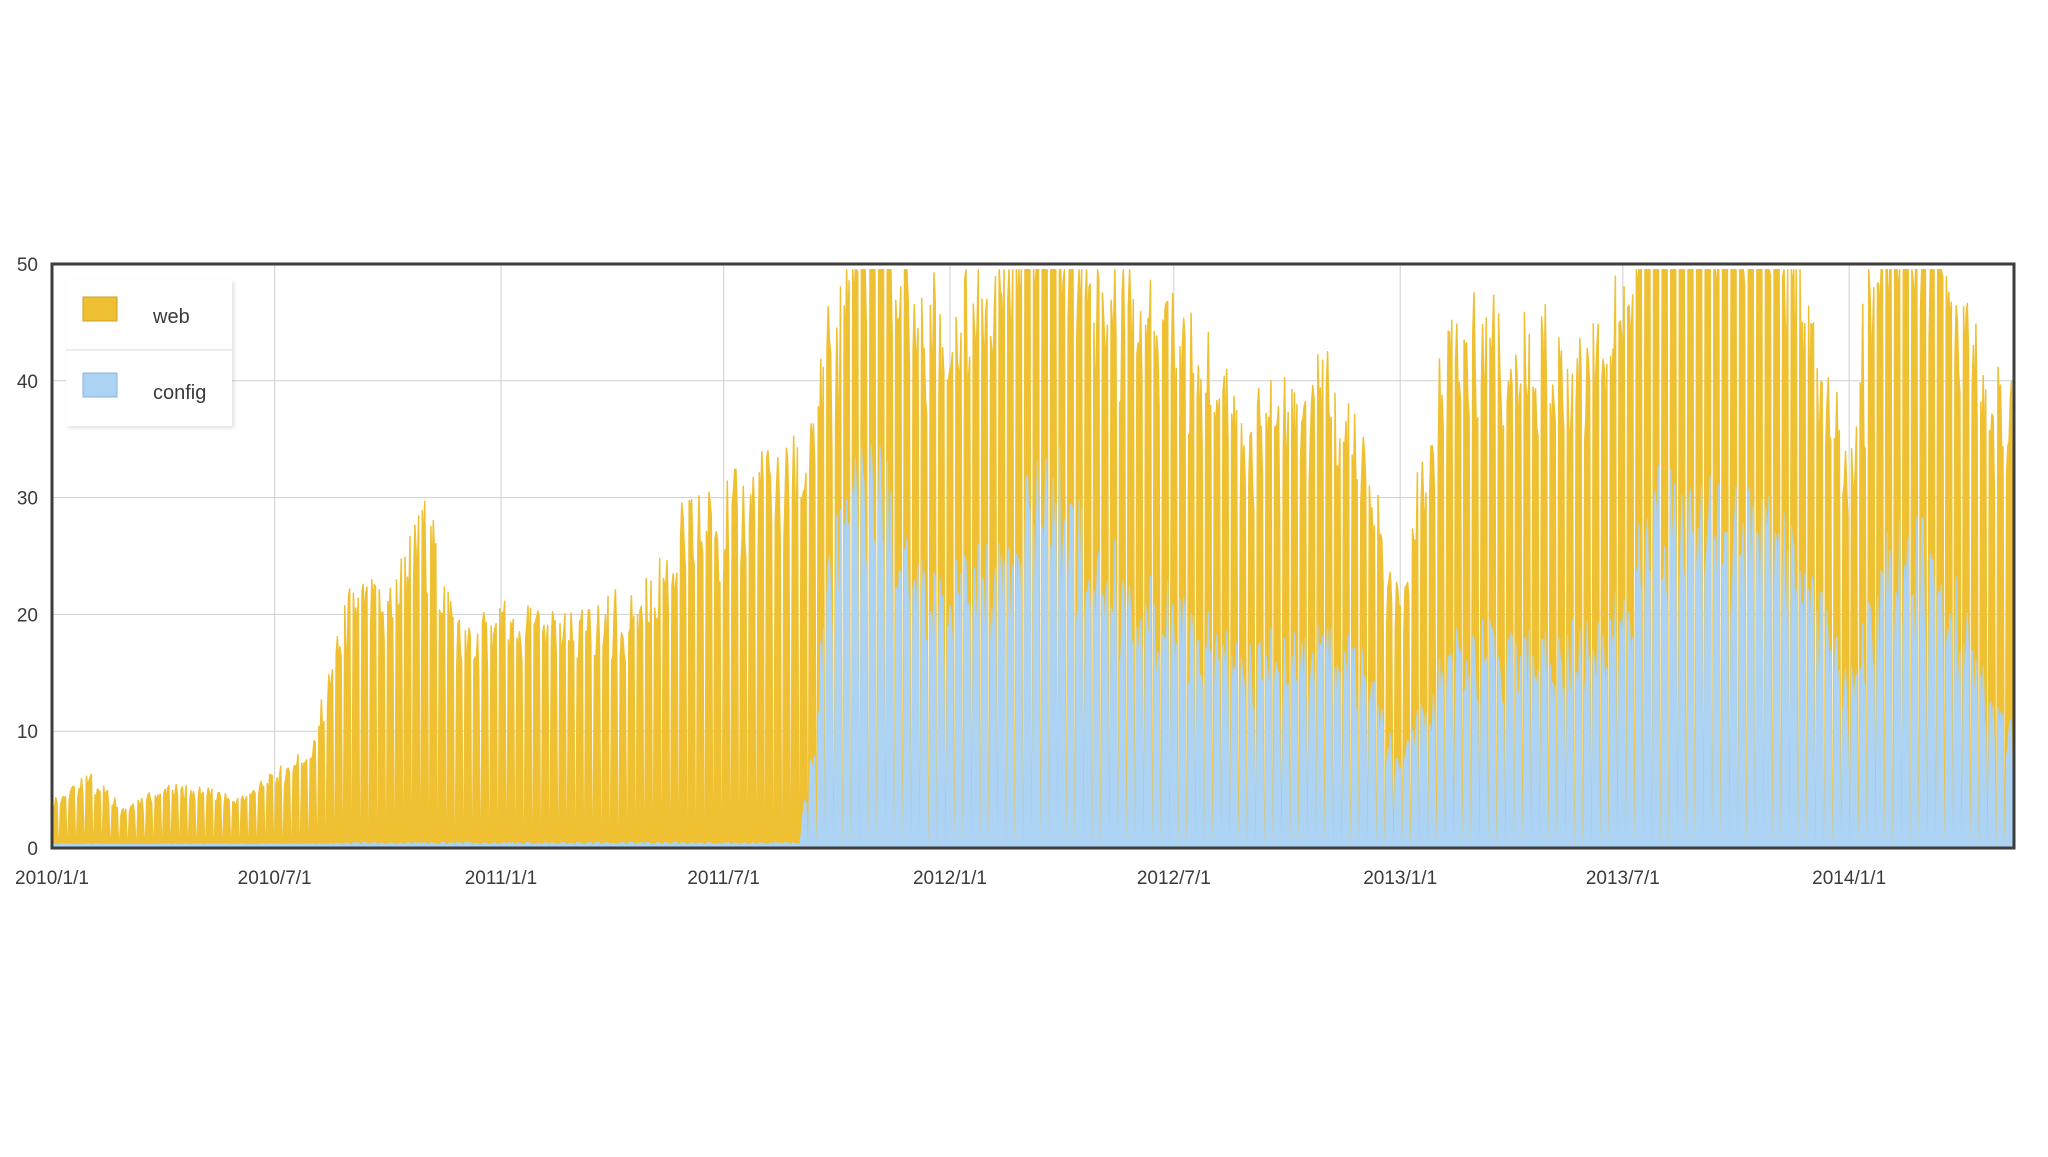 The height and width of the screenshot is (1157, 2048). I want to click on x-tick-label: 2013/1/1, so click(1400, 878).